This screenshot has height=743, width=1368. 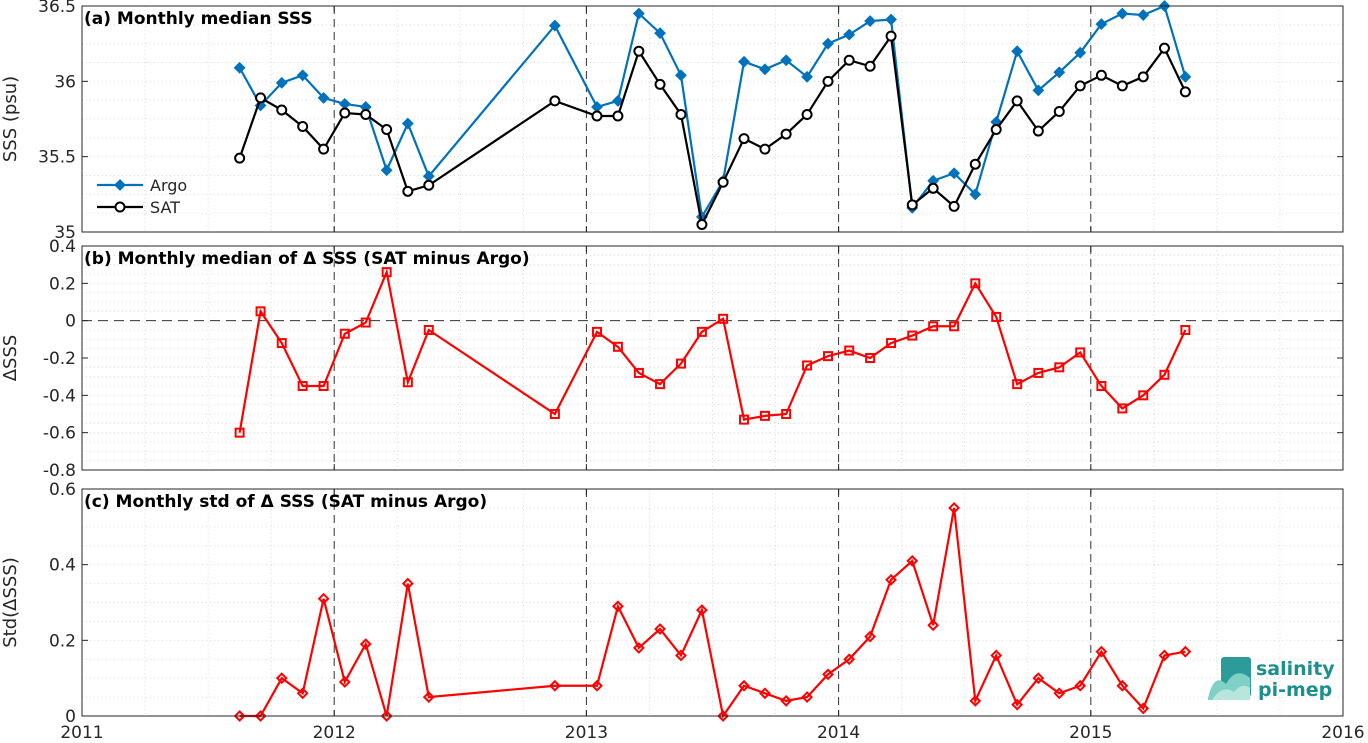 What do you see at coordinates (120, 207) in the screenshot?
I see `legend-marker` at bounding box center [120, 207].